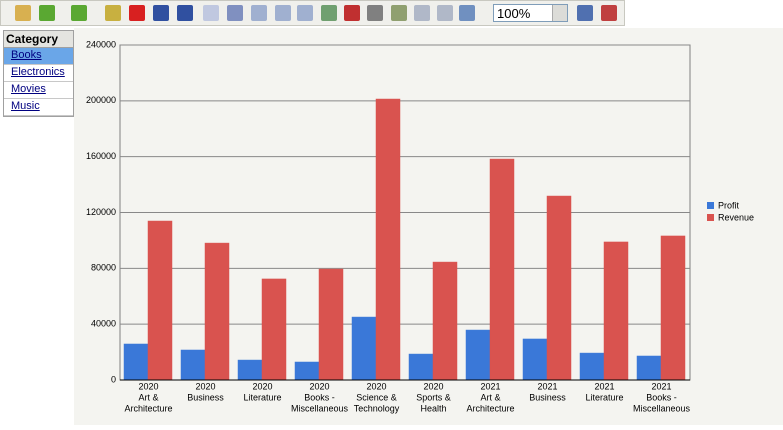  What do you see at coordinates (329, 13) in the screenshot?
I see `export-button` at bounding box center [329, 13].